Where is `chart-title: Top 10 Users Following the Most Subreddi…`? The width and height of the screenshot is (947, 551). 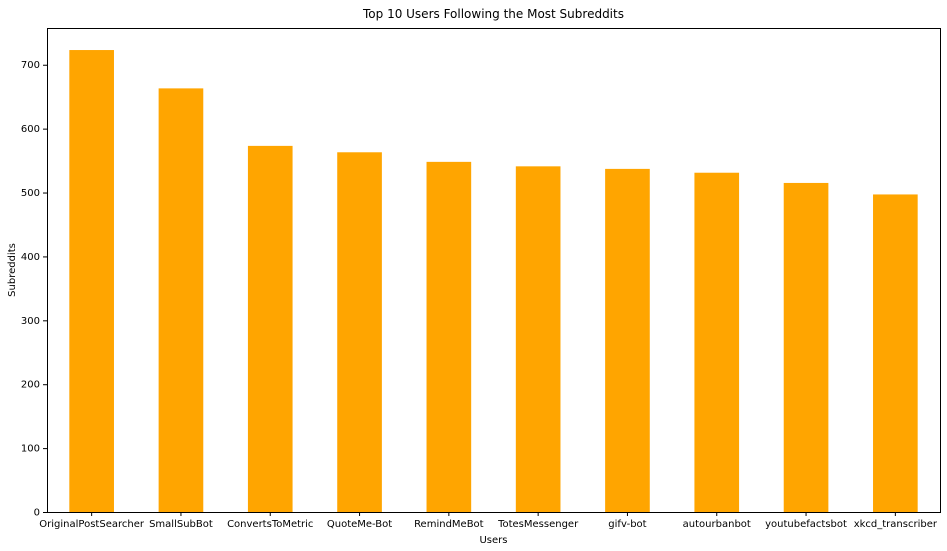
chart-title: Top 10 Users Following the Most Subreddi… is located at coordinates (493, 14).